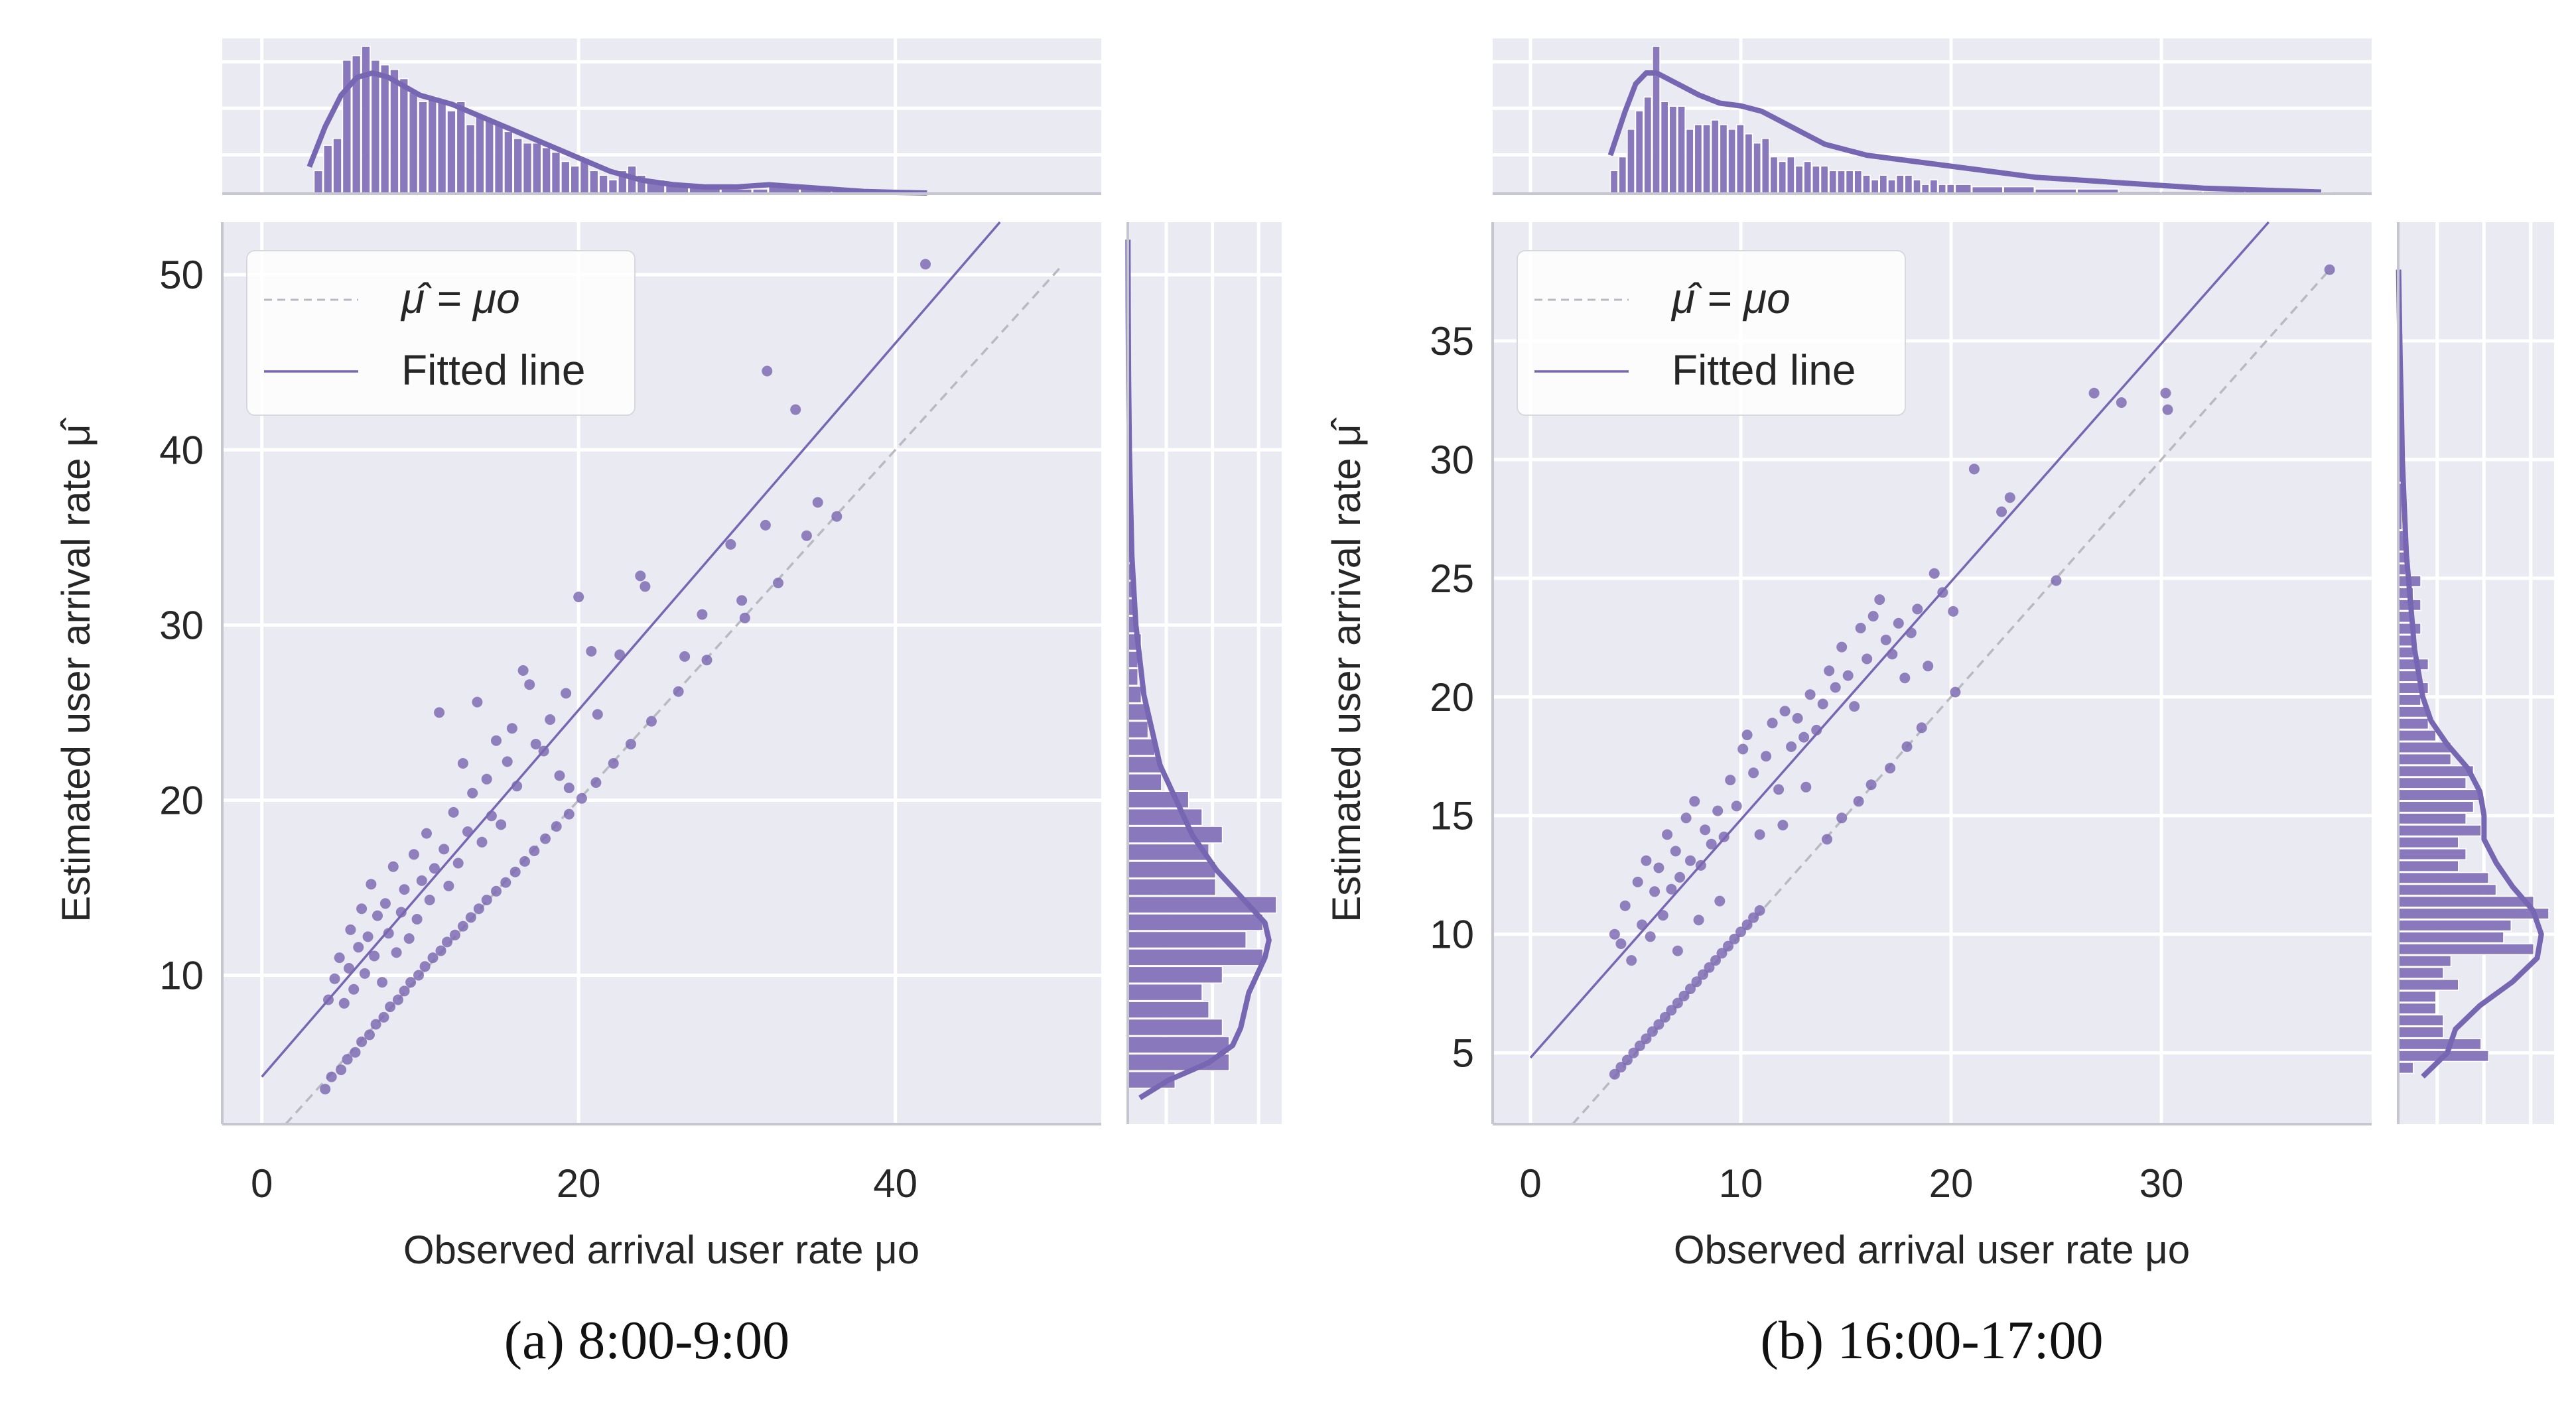 The width and height of the screenshot is (2576, 1406). What do you see at coordinates (182, 976) in the screenshot?
I see `y-tick-label: 10` at bounding box center [182, 976].